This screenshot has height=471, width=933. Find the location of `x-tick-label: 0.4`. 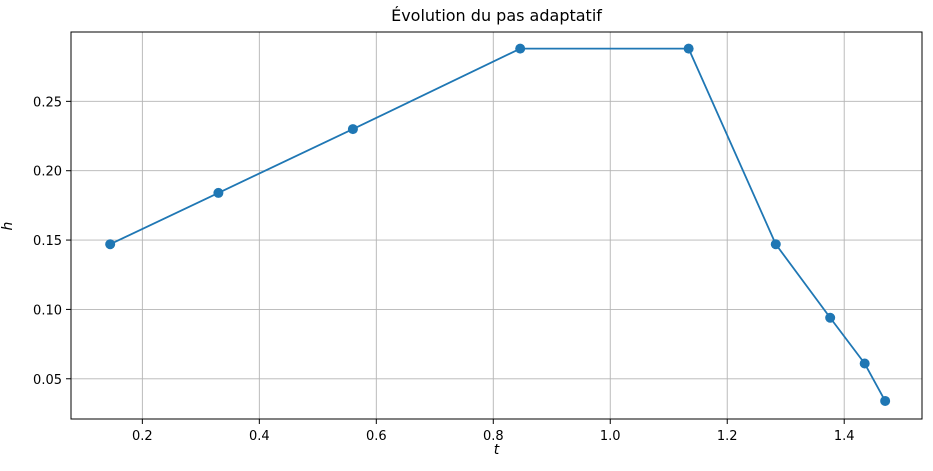

x-tick-label: 0.4 is located at coordinates (259, 436).